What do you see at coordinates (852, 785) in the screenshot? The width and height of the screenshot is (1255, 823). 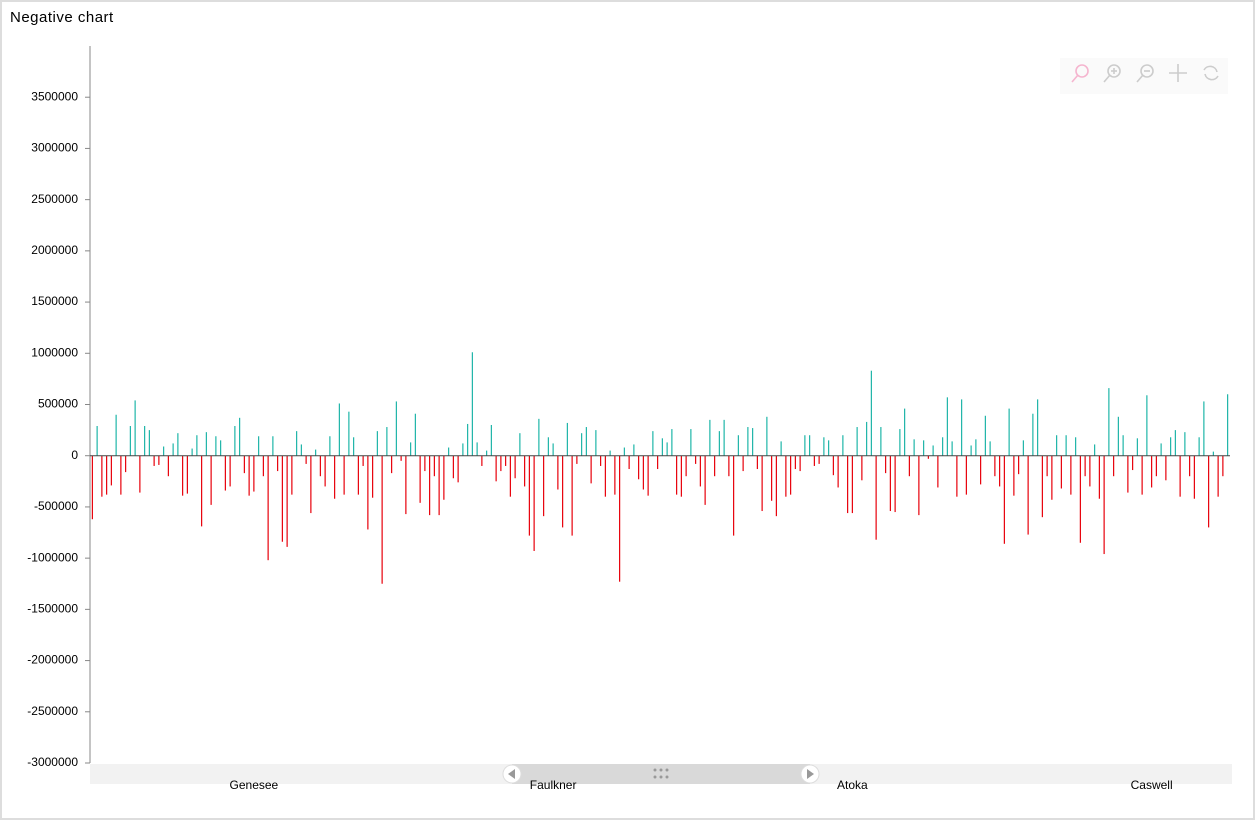 I see `x-tick-label: Atoka` at bounding box center [852, 785].